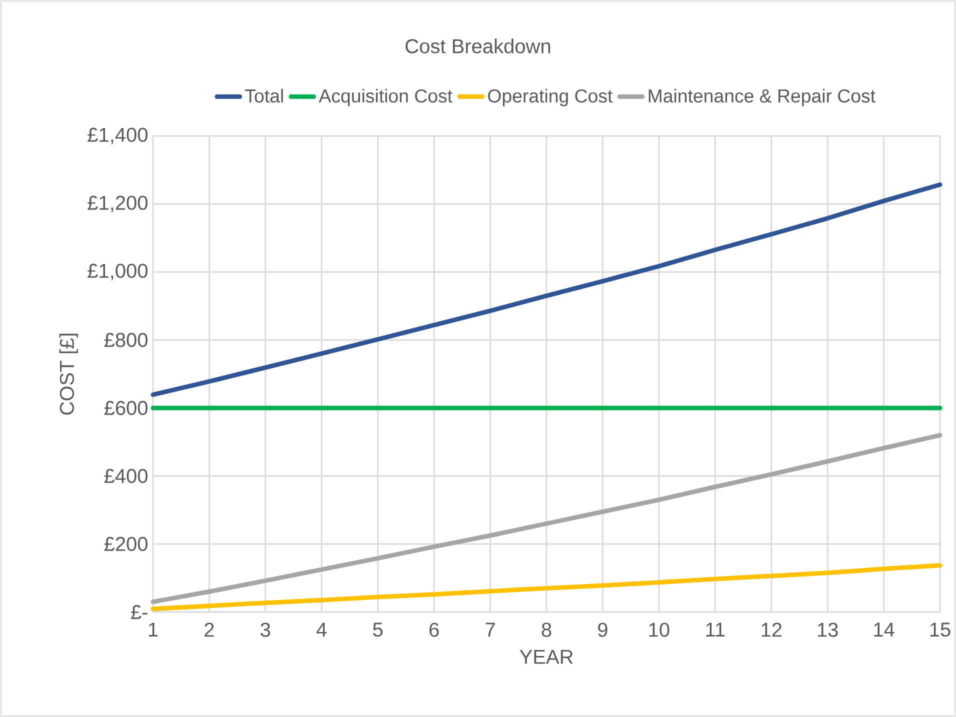 This screenshot has height=717, width=956. What do you see at coordinates (490, 629) in the screenshot?
I see `x-tick-label: 7` at bounding box center [490, 629].